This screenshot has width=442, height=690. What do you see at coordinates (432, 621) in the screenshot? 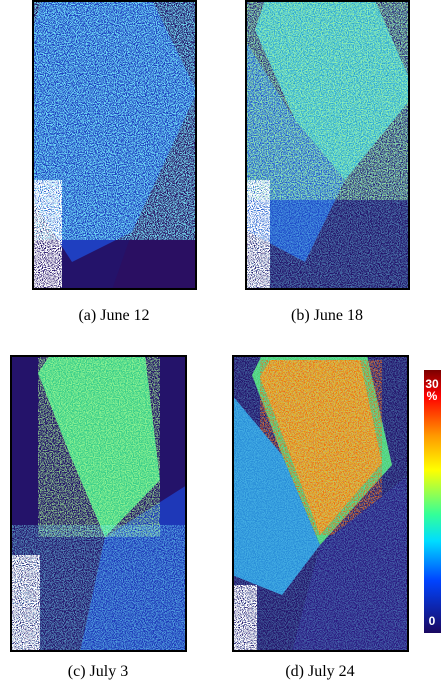
I see `colorbar-min-label: 0` at bounding box center [432, 621].